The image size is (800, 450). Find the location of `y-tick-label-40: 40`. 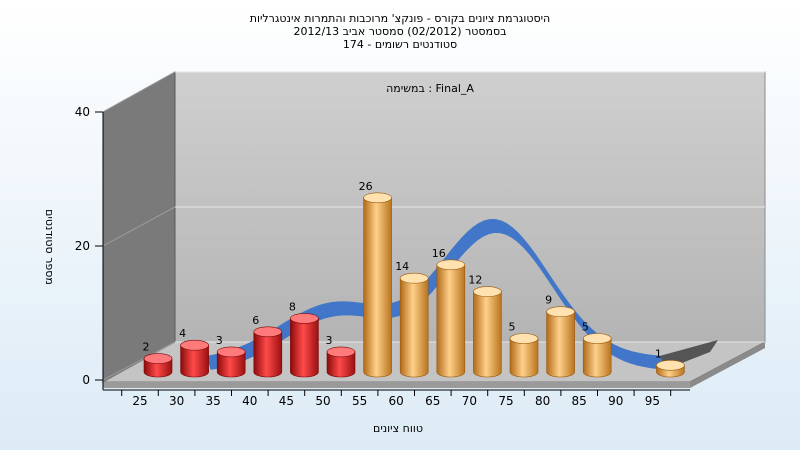

y-tick-label-40: 40 is located at coordinates (82, 112).